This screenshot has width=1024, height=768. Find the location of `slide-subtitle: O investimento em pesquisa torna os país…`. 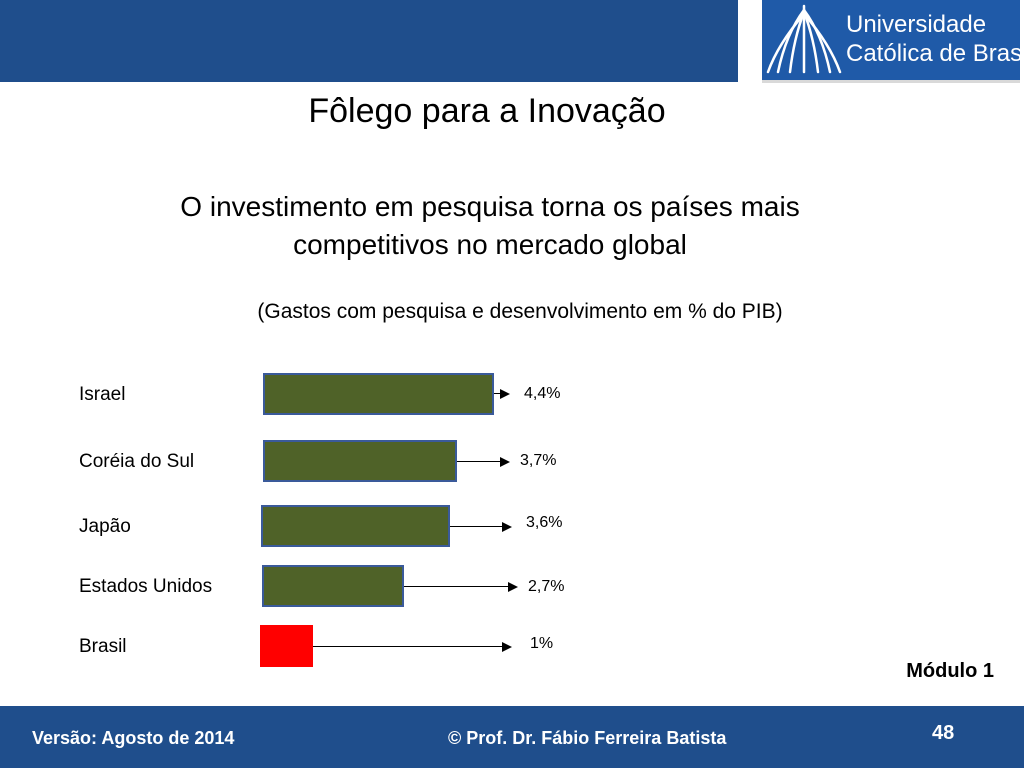

slide-subtitle: O investimento em pesquisa torna os país… is located at coordinates (490, 226).